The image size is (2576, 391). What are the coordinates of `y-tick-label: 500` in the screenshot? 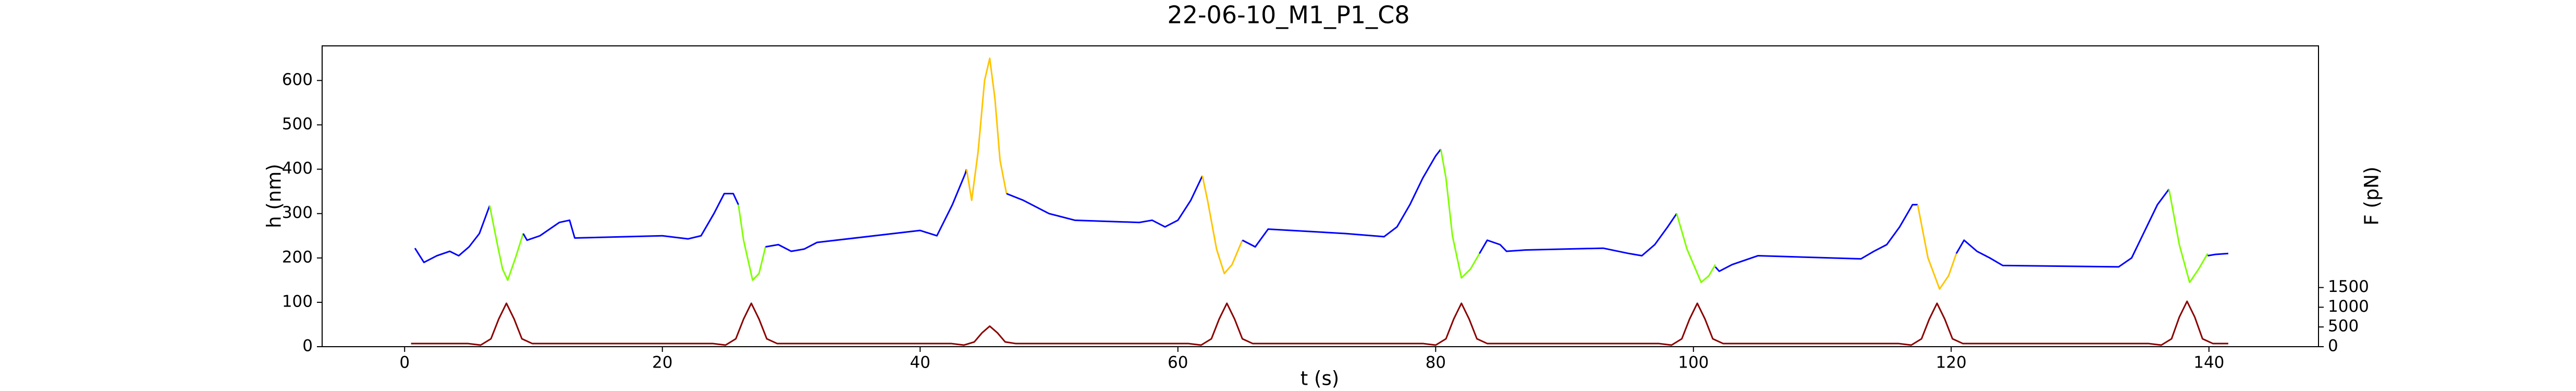 It's located at (297, 124).